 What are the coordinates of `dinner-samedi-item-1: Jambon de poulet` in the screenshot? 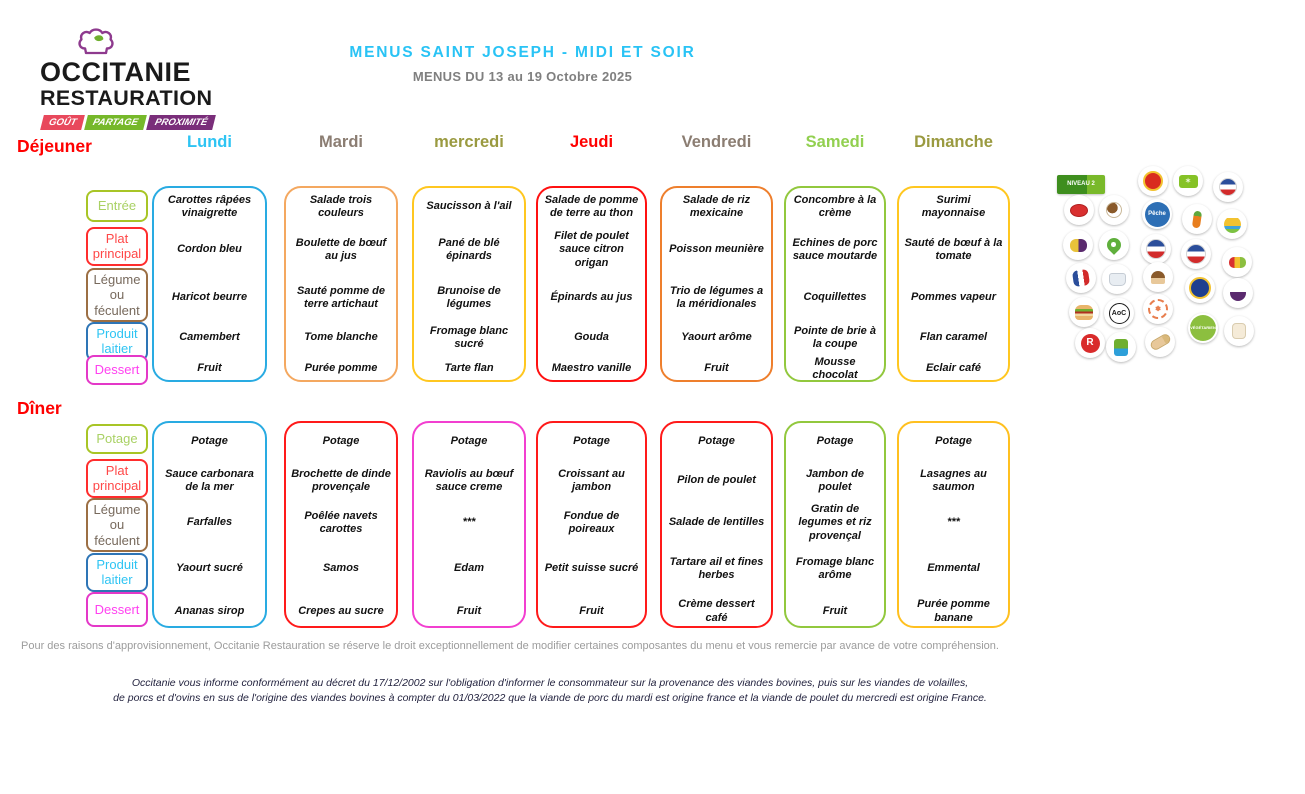 It's located at (835, 480).